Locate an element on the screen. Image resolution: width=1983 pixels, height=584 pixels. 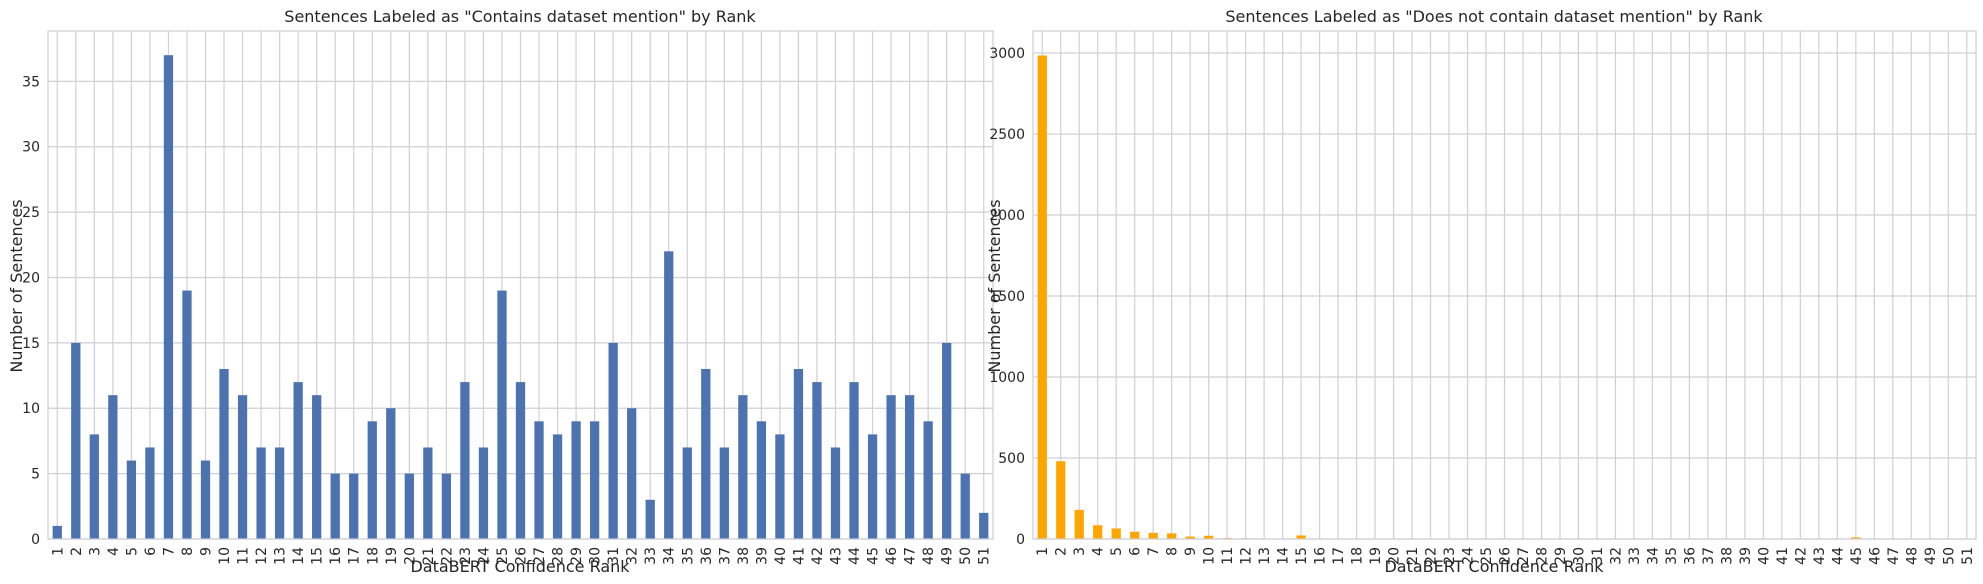
x-tick-label: 51 is located at coordinates (985, 556).